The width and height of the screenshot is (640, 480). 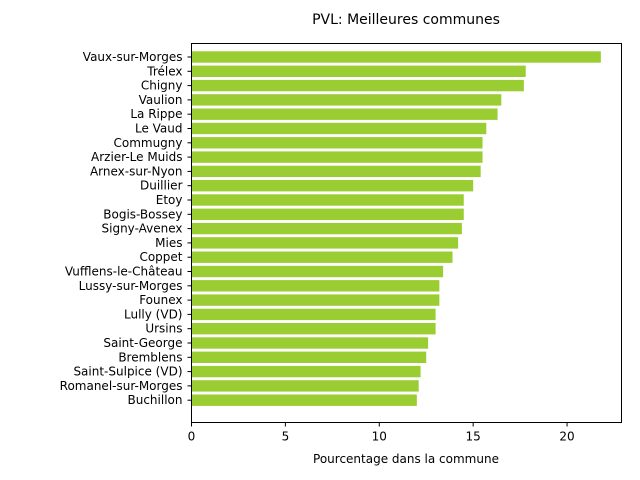 I want to click on category-label: Bogis-Bossey, so click(x=142, y=214).